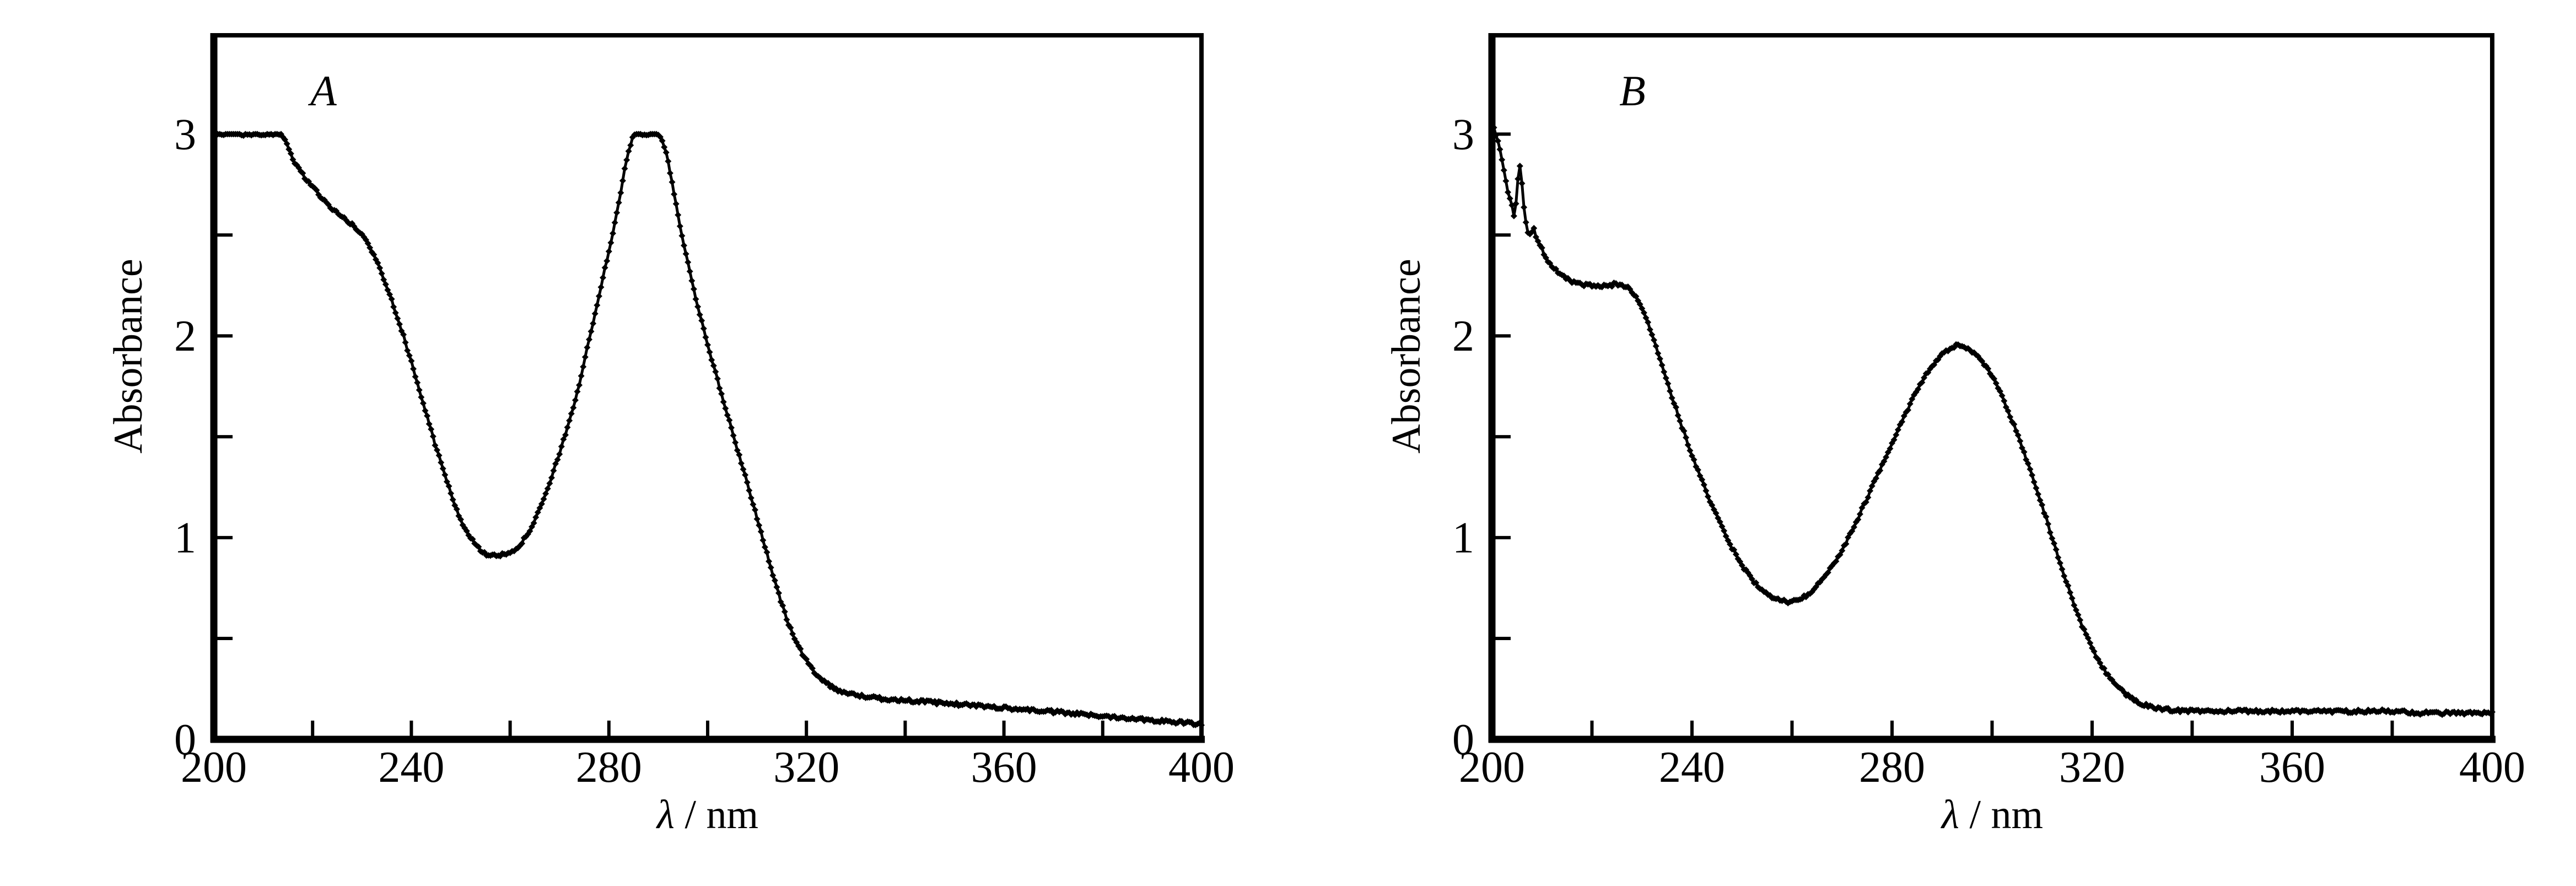 The width and height of the screenshot is (2576, 886). I want to click on x-axis-title-b: λ / nm, so click(1992, 814).